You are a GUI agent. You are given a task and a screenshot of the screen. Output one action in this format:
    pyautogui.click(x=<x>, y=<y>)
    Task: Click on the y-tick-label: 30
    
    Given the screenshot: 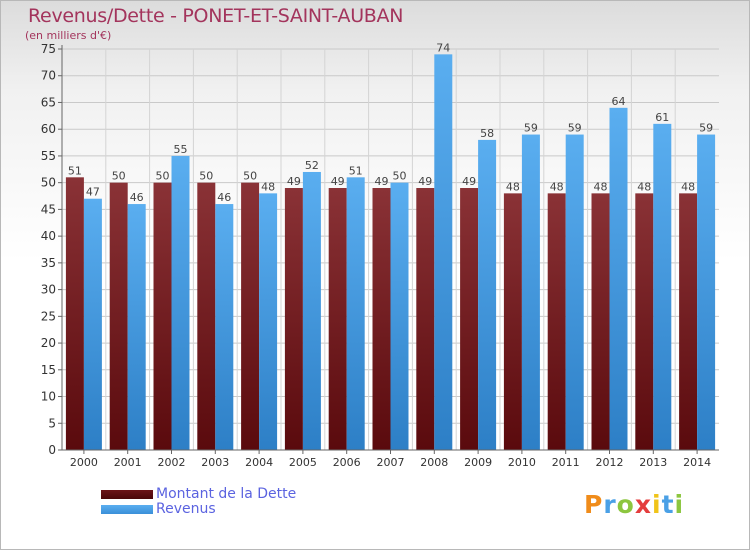 What is the action you would take?
    pyautogui.click(x=48, y=290)
    